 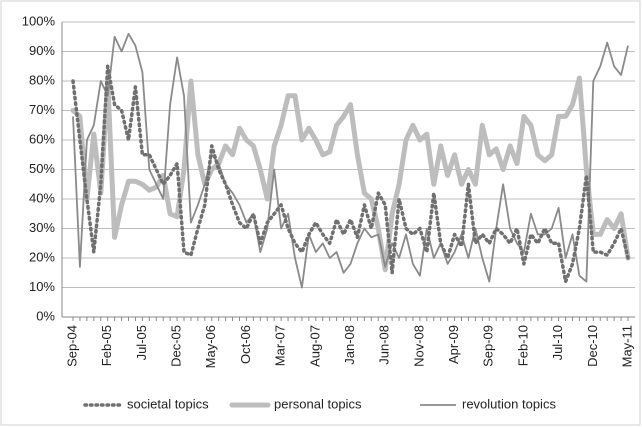 I want to click on x-tick-label: May-11, so click(x=626, y=346).